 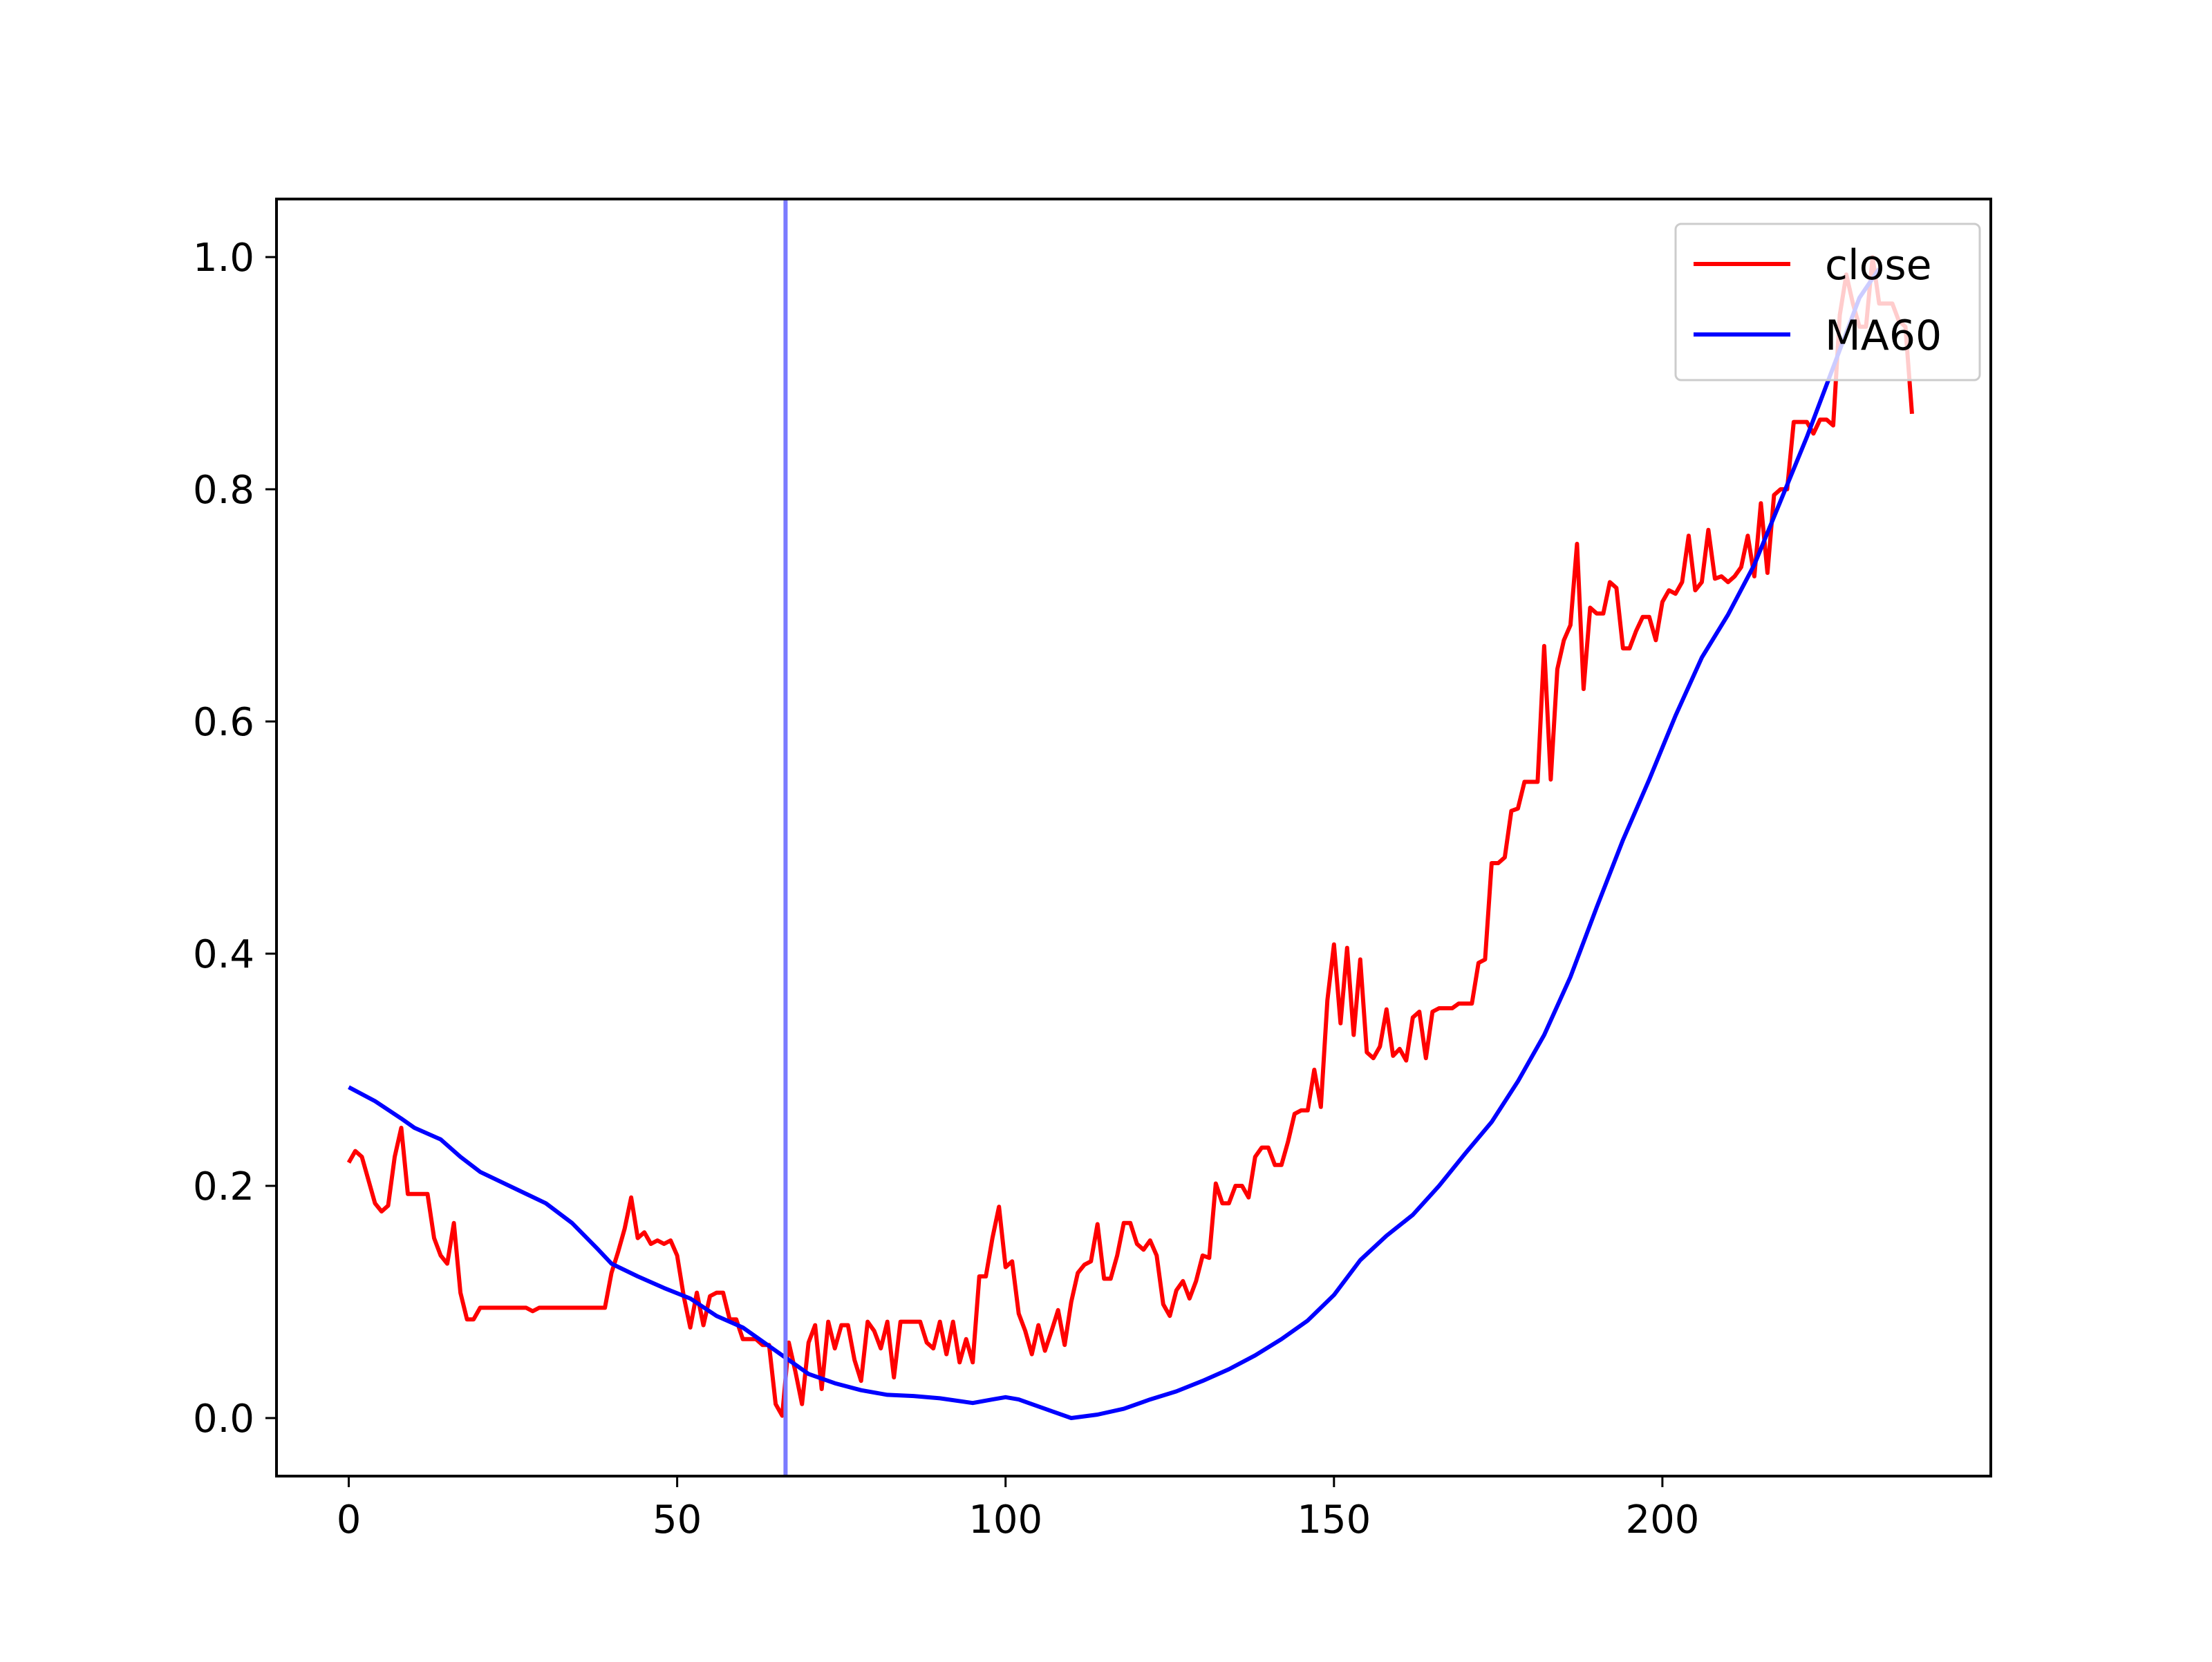 What do you see at coordinates (1662, 1520) in the screenshot?
I see `x-tick-label: 200` at bounding box center [1662, 1520].